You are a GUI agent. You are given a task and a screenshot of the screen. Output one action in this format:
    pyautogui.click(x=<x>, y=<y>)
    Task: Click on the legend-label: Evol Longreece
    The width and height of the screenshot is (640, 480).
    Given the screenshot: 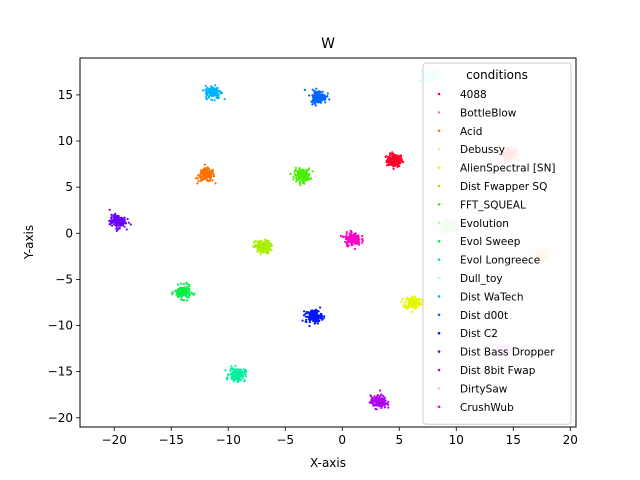 What is the action you would take?
    pyautogui.click(x=500, y=261)
    